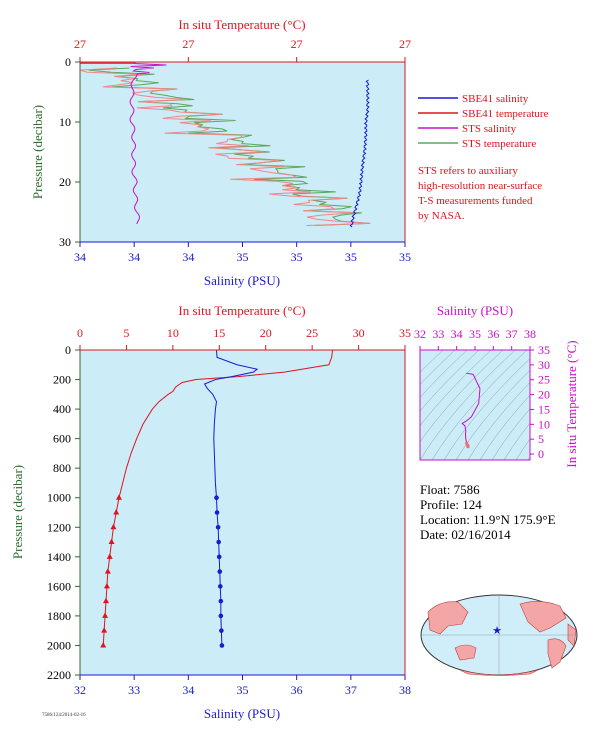  I want to click on ts-frame, so click(475, 405).